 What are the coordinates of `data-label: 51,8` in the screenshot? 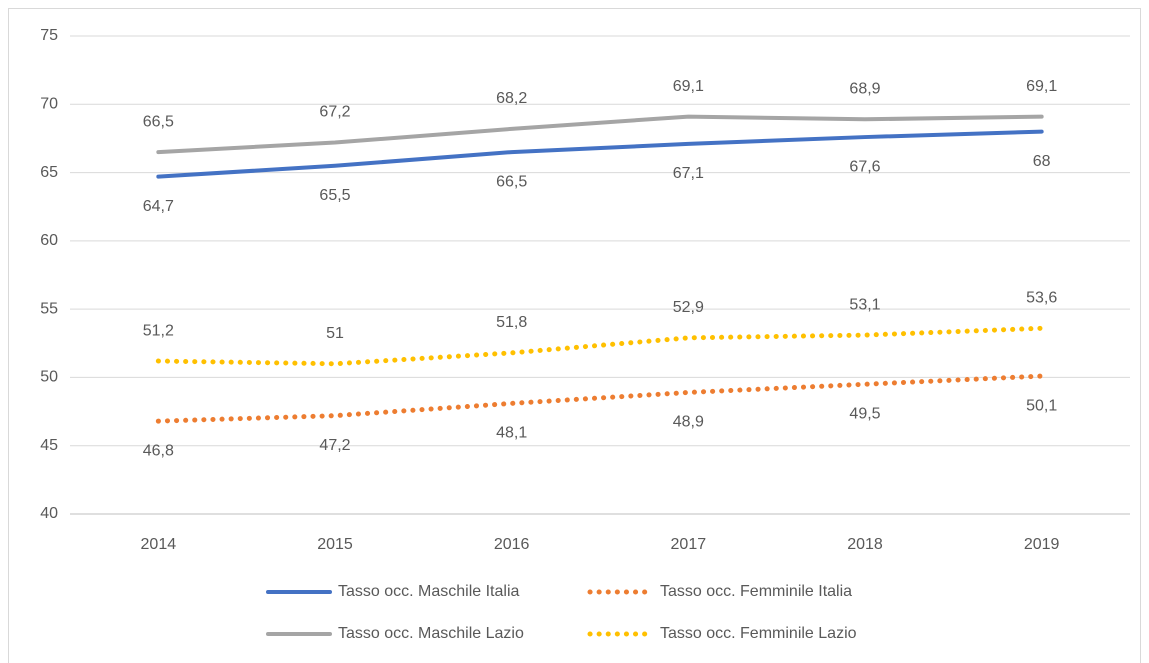 It's located at (511, 322).